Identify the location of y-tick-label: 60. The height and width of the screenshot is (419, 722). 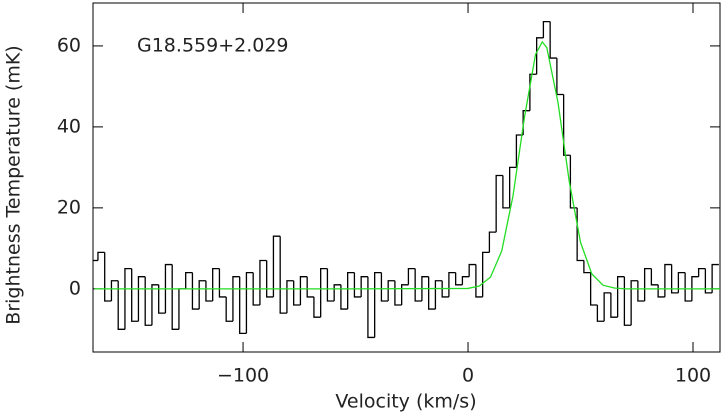
(69, 45).